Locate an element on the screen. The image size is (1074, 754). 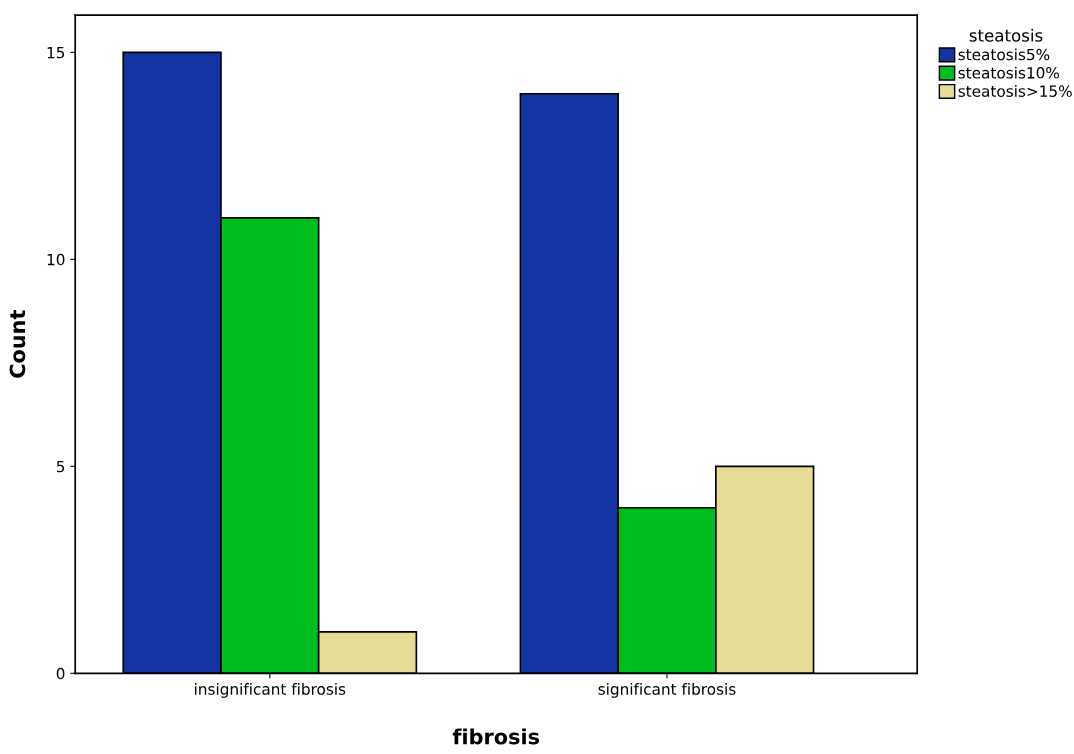
x-tick-label: significant fibrosis is located at coordinates (667, 690).